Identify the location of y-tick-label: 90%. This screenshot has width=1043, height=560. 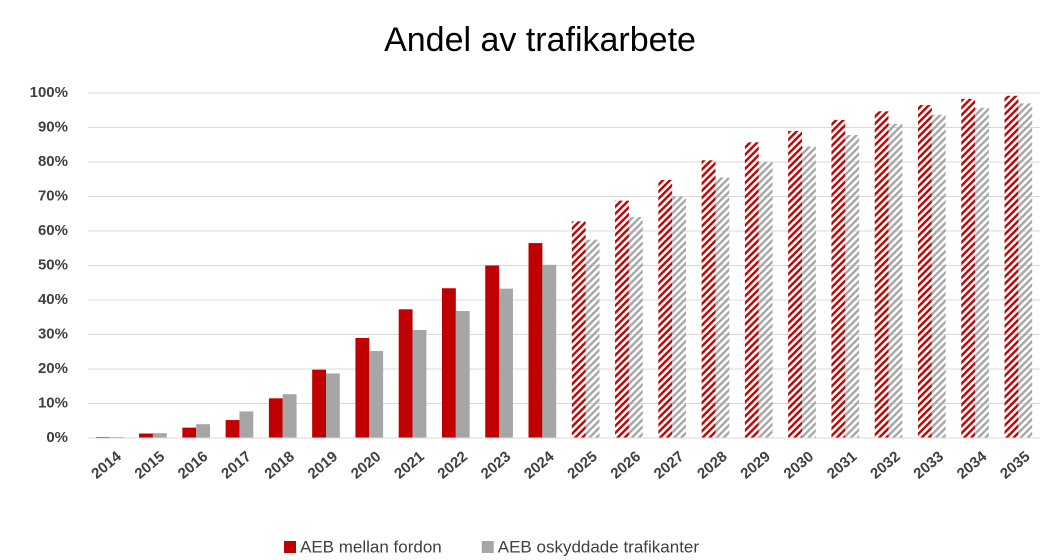
(53, 126).